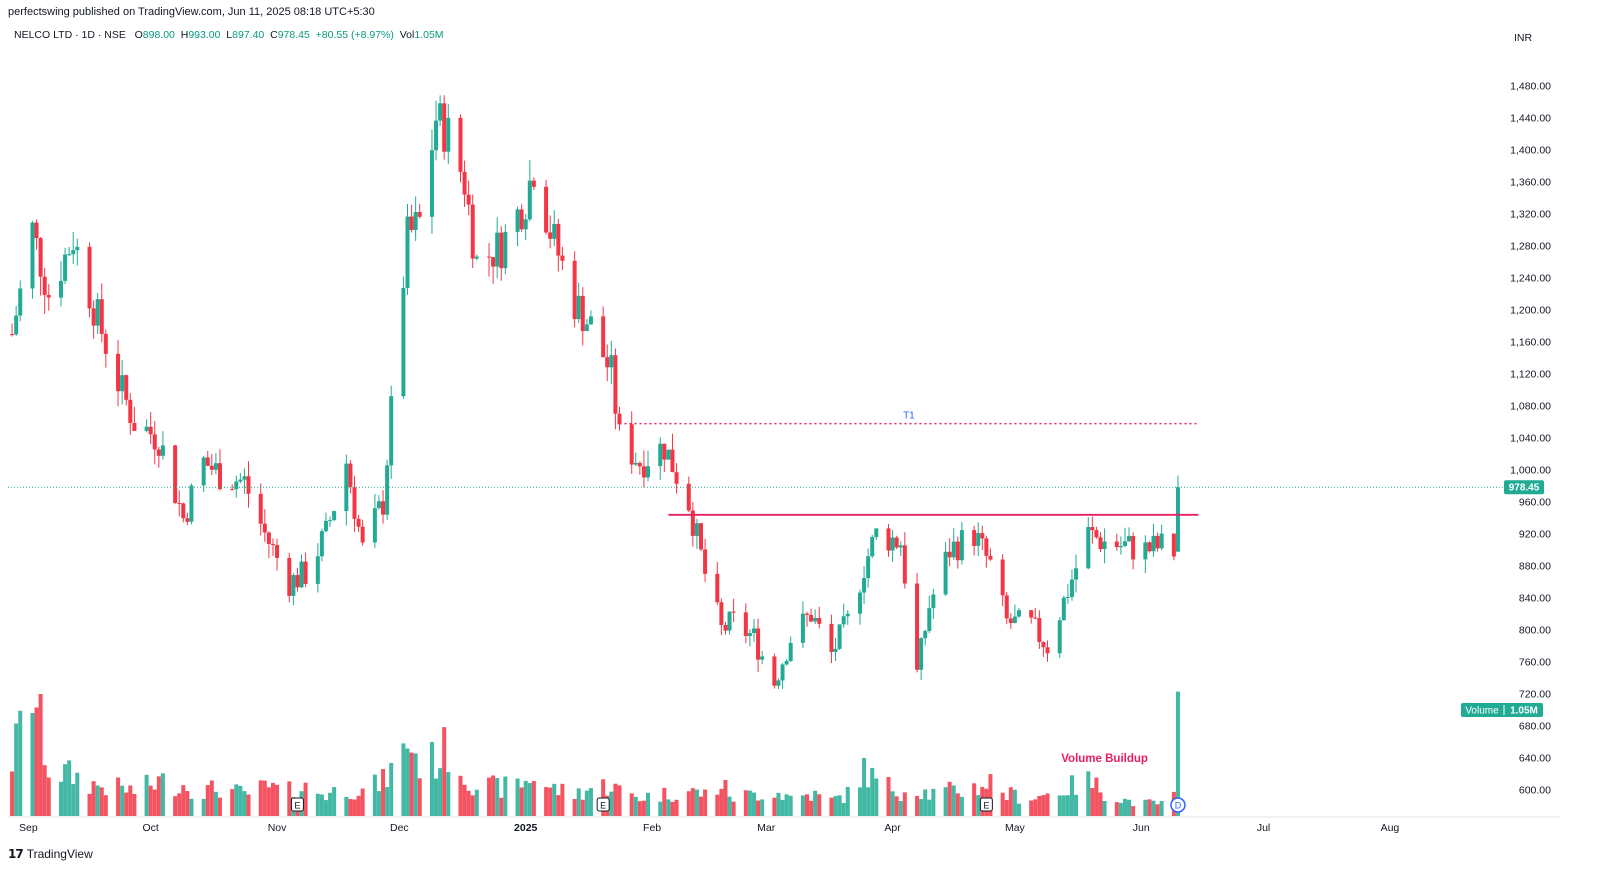  Describe the element at coordinates (50, 854) in the screenshot. I see `tradingview-brand: 𝟭𝟳 TradingView` at that location.